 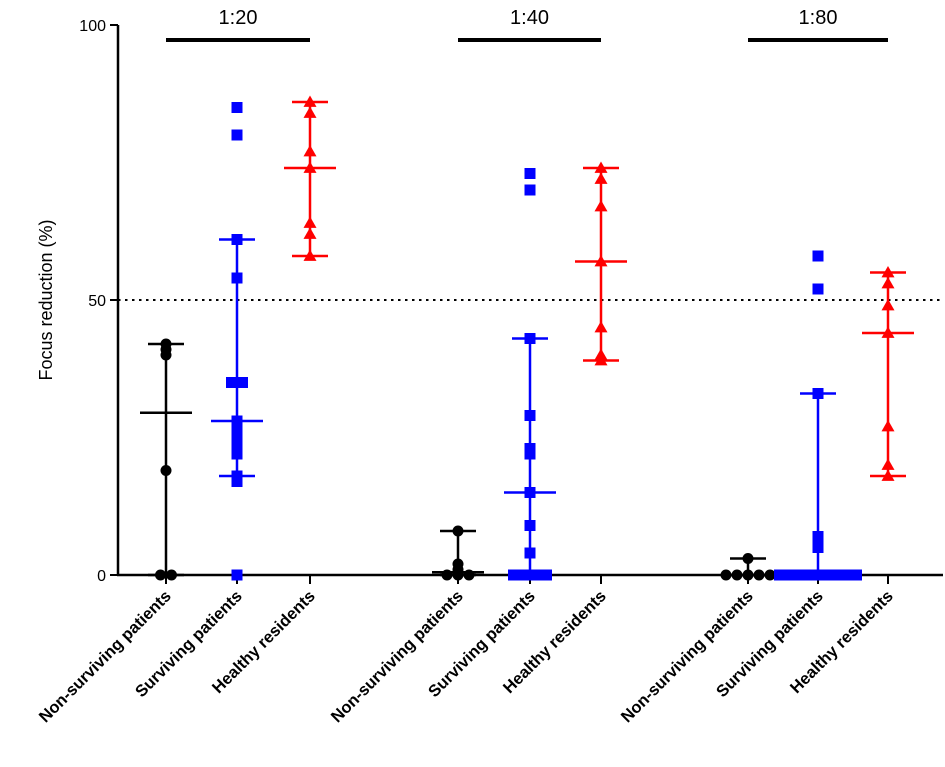 What do you see at coordinates (97, 301) in the screenshot?
I see `y-tick-label: 50` at bounding box center [97, 301].